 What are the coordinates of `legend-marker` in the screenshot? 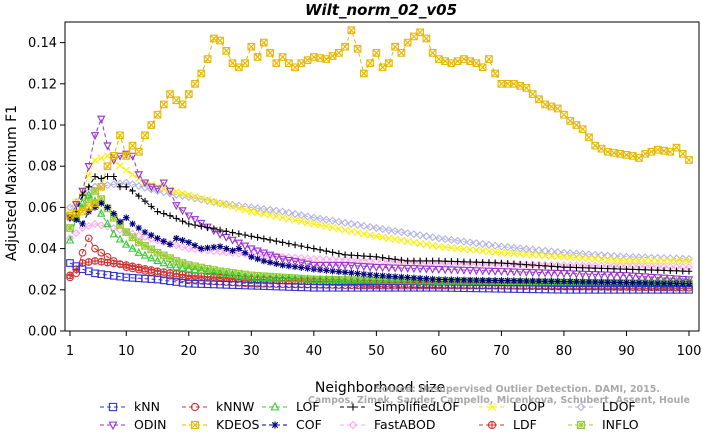 It's located at (353, 425).